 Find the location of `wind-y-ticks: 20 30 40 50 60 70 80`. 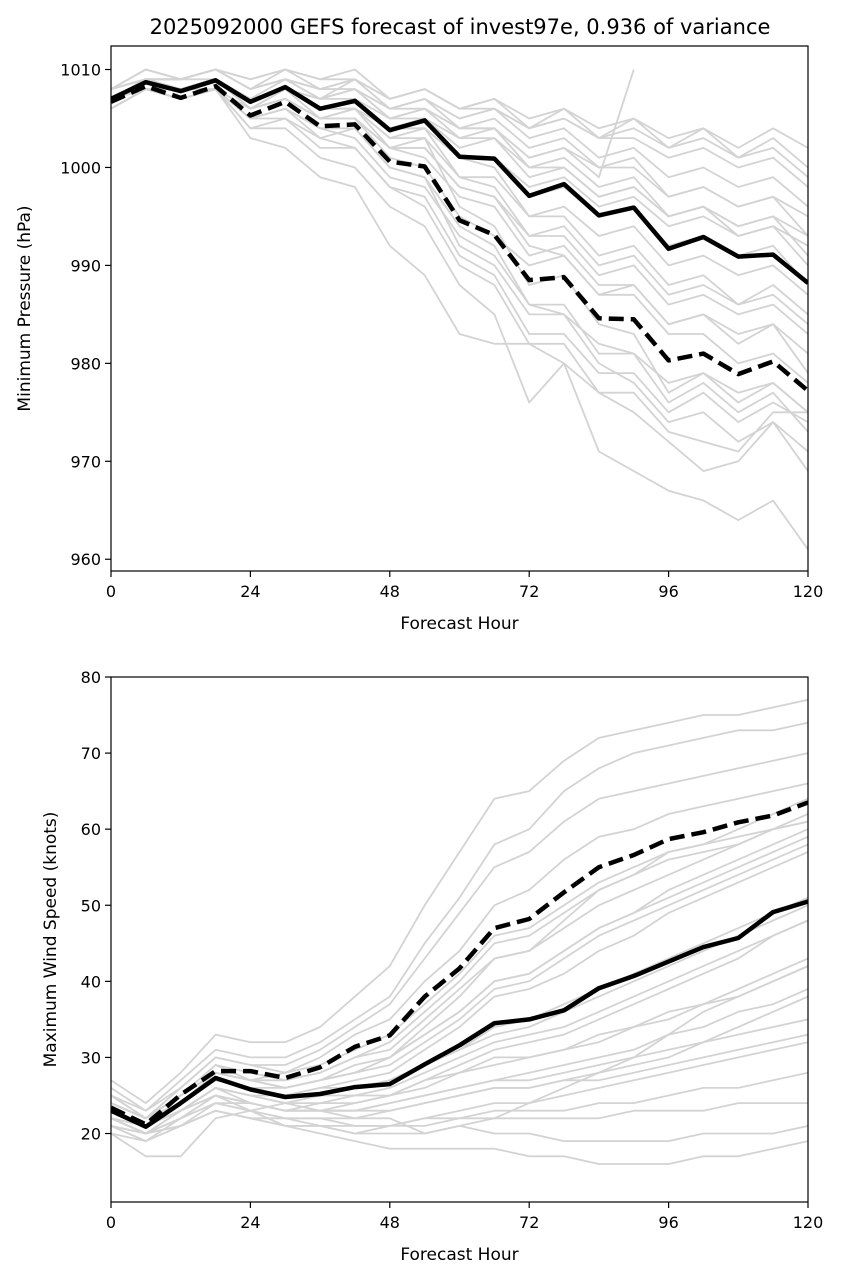

wind-y-ticks: 20 30 40 50 60 70 80 is located at coordinates (96, 906).